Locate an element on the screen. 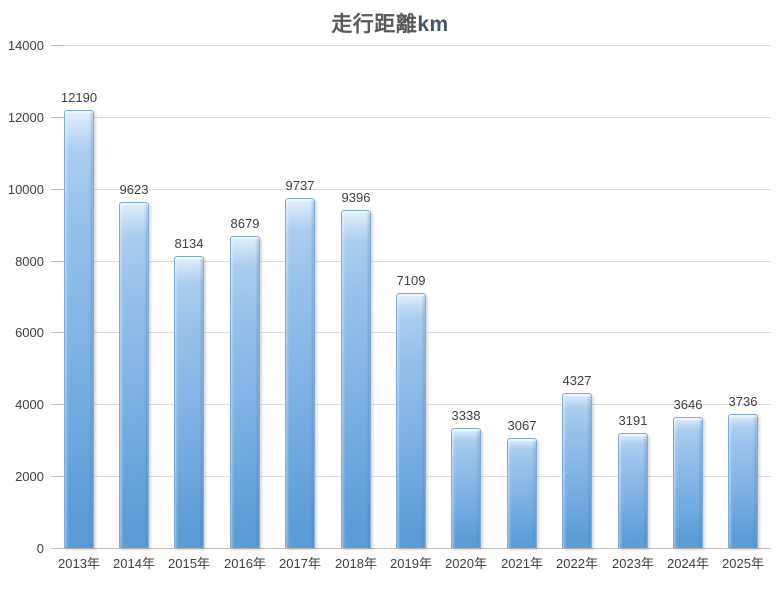 This screenshot has height=600, width=780. x-axis-category-label: 2014年 is located at coordinates (134, 563).